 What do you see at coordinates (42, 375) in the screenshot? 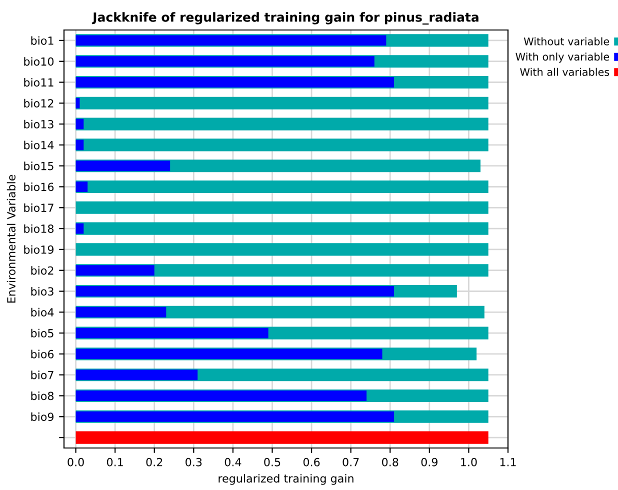
I see `y-tick-label: bio7` at bounding box center [42, 375].